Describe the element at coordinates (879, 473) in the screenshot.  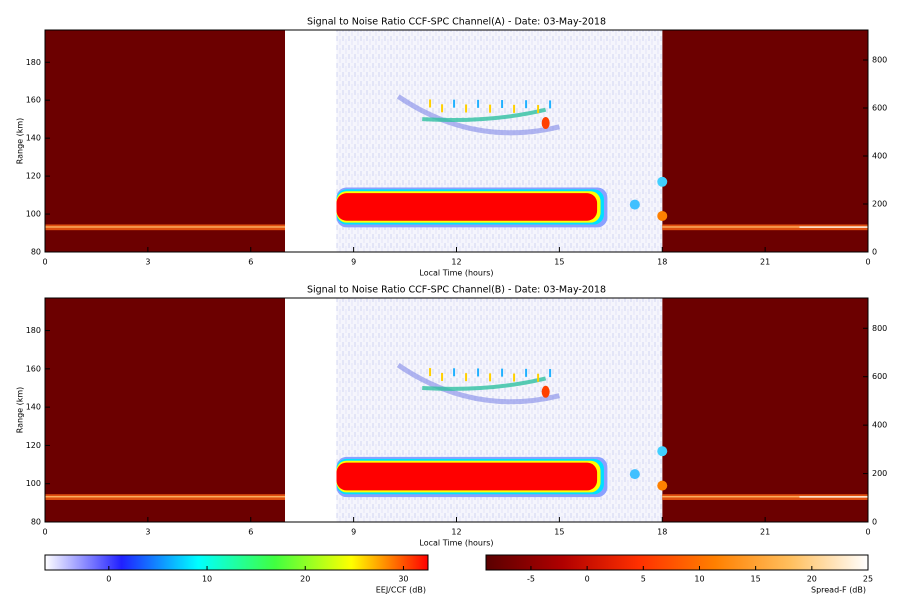
I see `y2-tick-label: 200` at that location.